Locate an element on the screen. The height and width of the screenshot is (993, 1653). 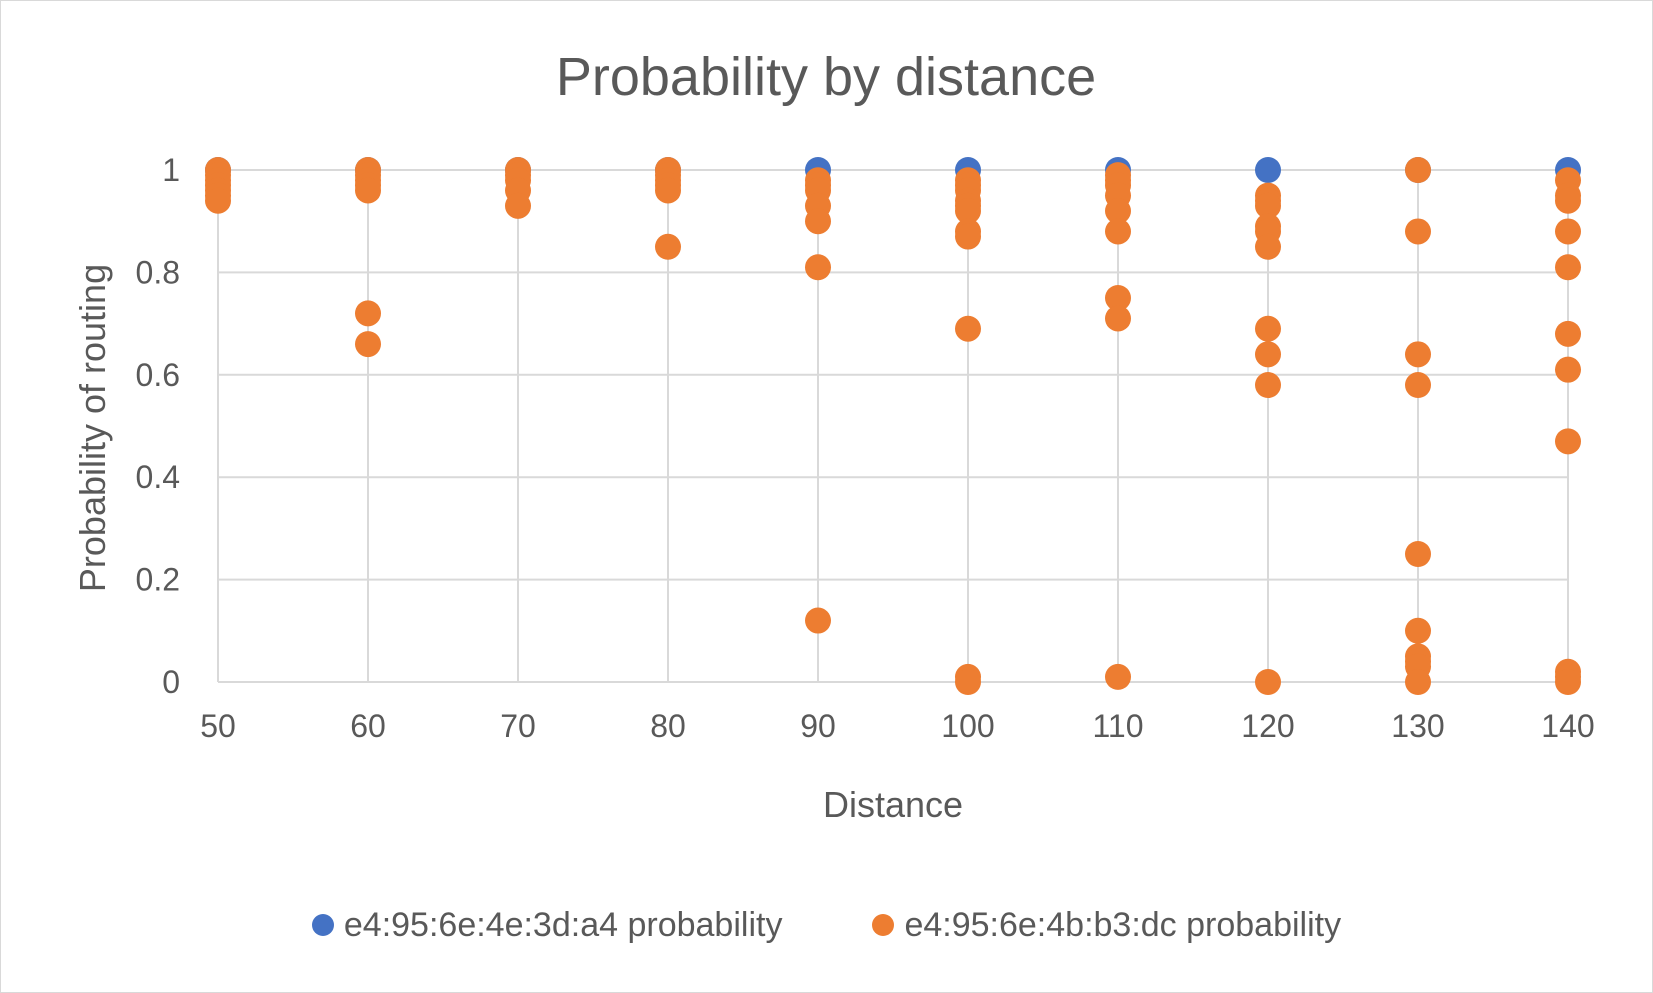
legend-item-series-1: e4:95:6e:4e:3d:a4 probability is located at coordinates (547, 925).